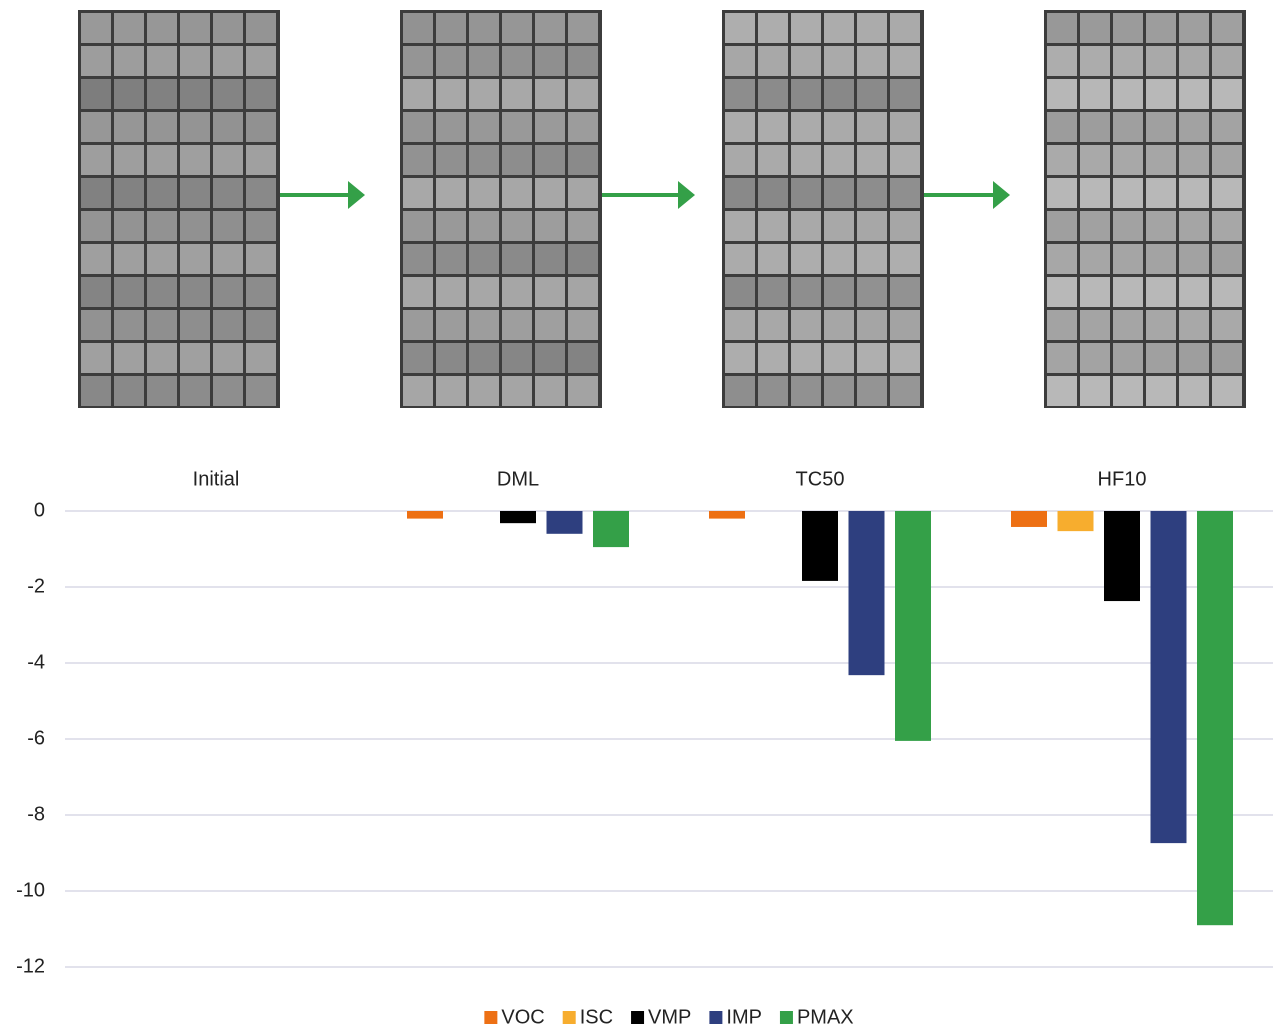  I want to click on y-tick-label: -10, so click(30, 890).